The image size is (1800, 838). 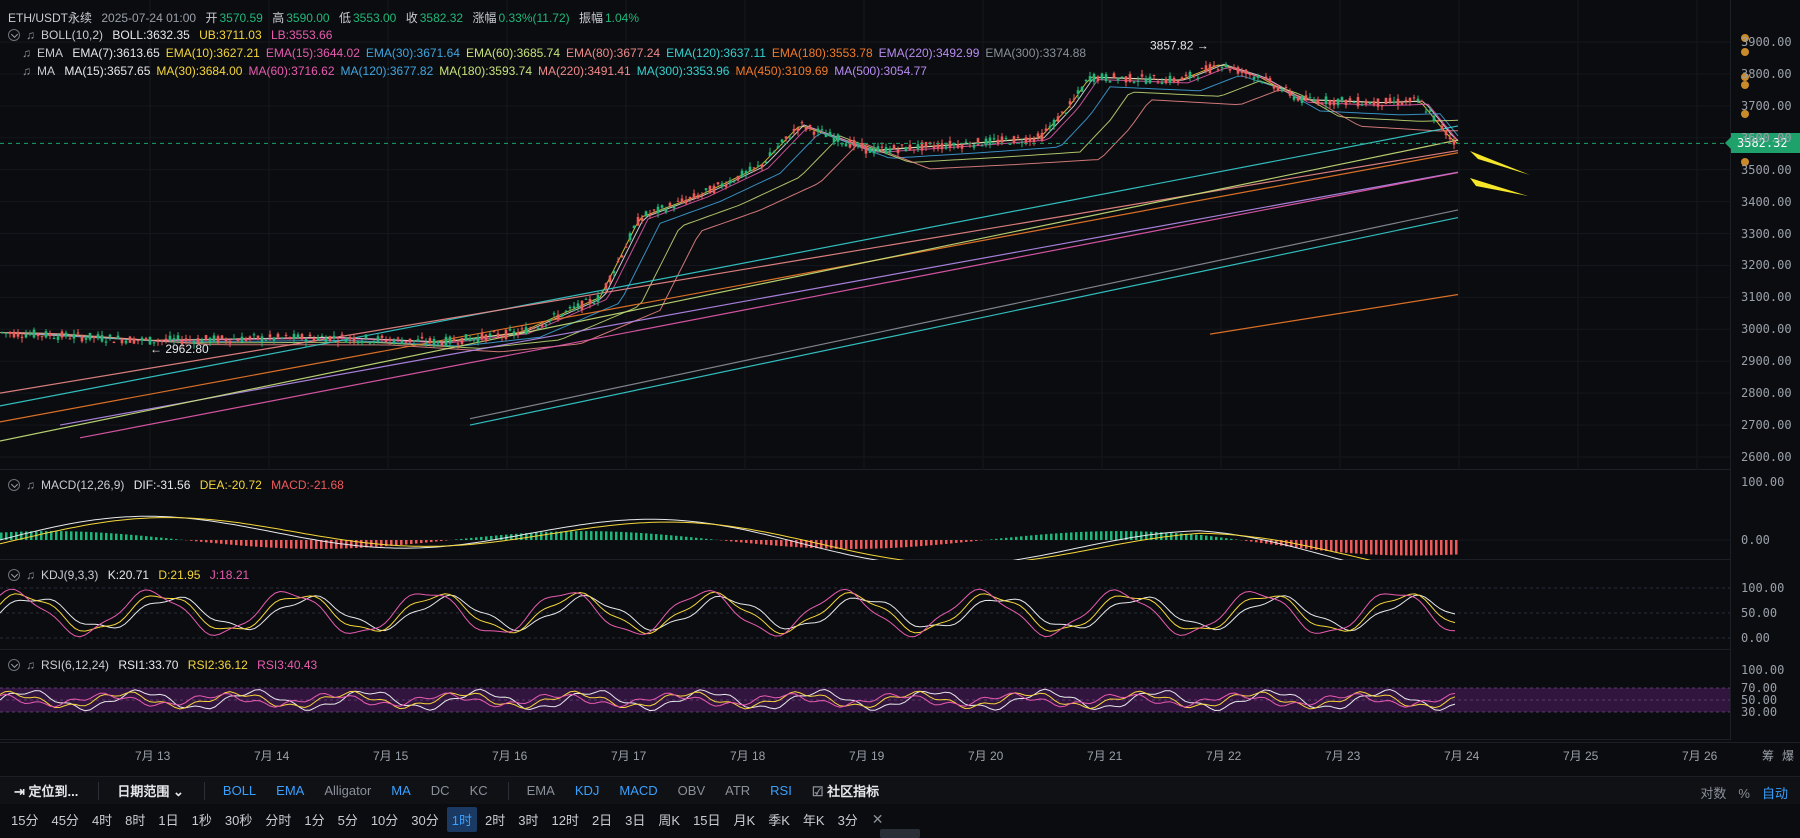 What do you see at coordinates (781, 790) in the screenshot?
I see `subindicator-rsi-button: RSI` at bounding box center [781, 790].